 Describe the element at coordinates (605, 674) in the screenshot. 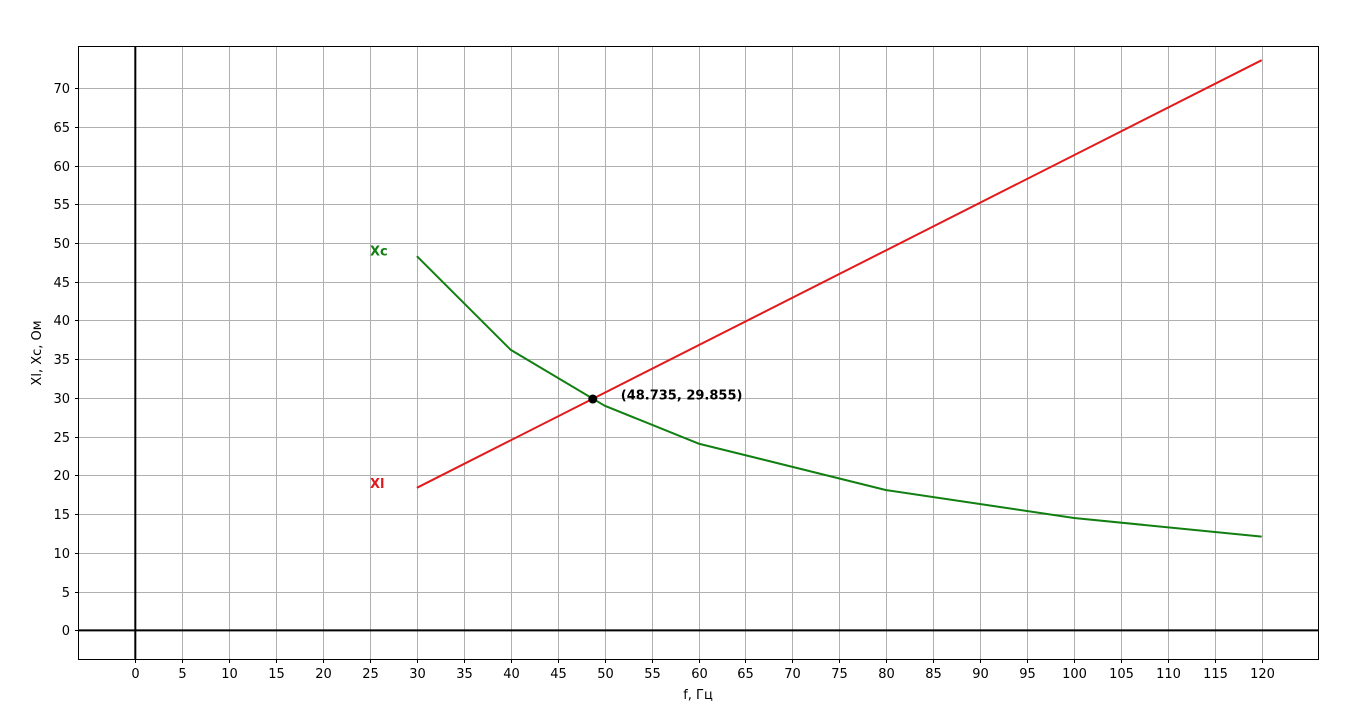

I see `x-tick-label: 50` at that location.